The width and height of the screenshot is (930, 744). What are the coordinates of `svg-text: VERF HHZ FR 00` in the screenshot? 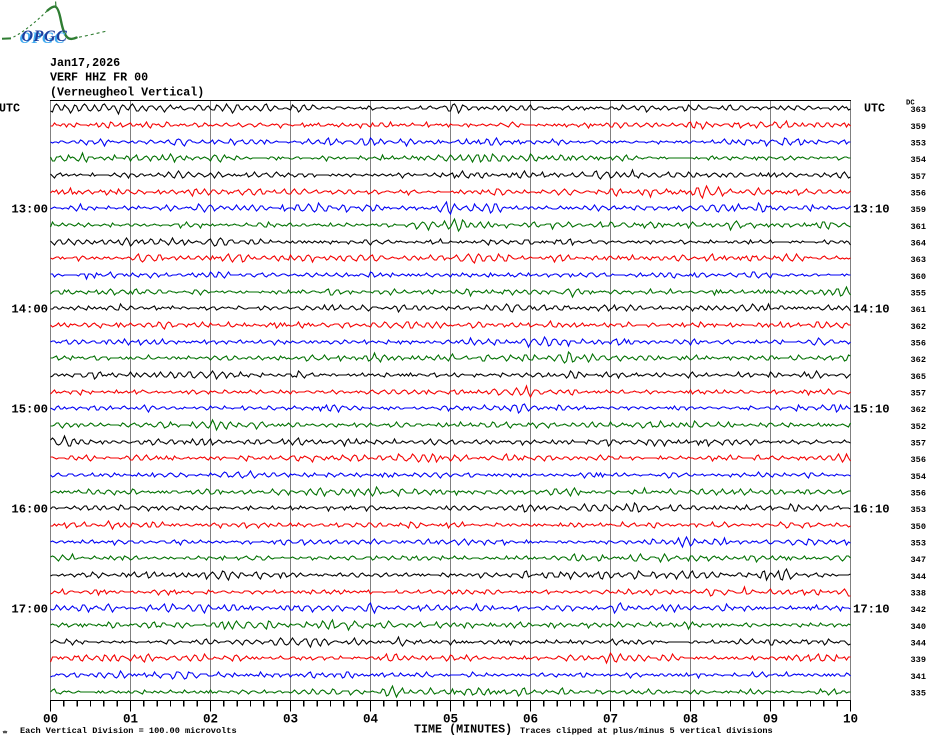 It's located at (99, 78).